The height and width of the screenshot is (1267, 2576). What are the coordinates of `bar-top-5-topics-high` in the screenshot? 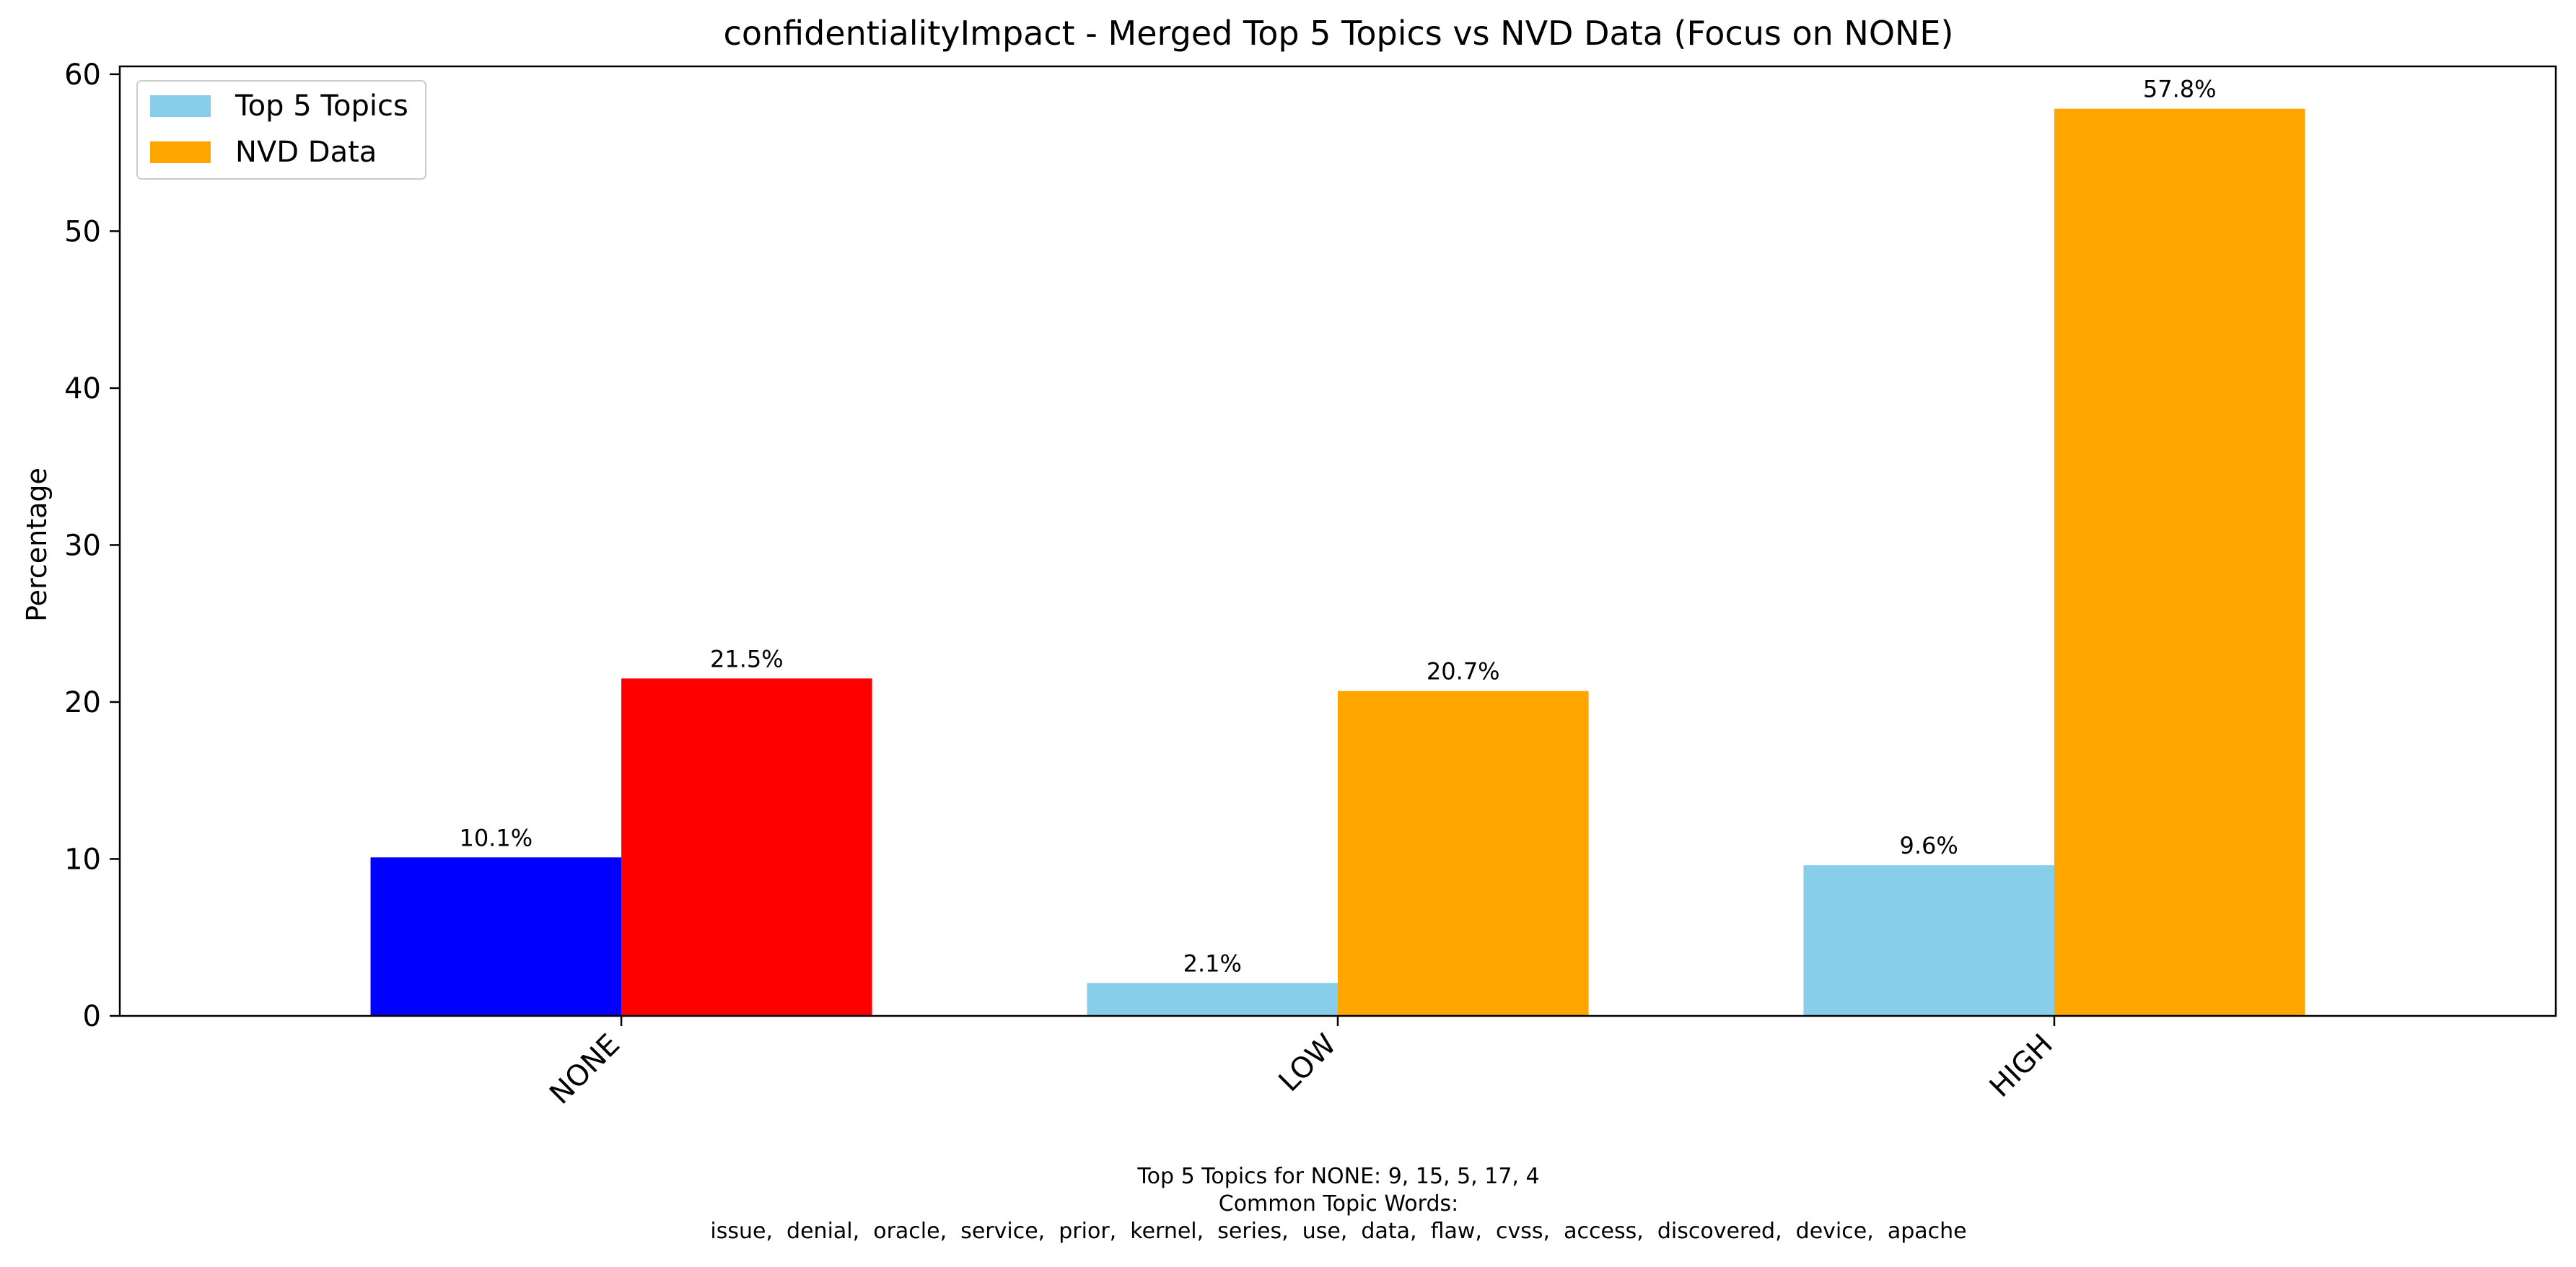 It's located at (1928, 940).